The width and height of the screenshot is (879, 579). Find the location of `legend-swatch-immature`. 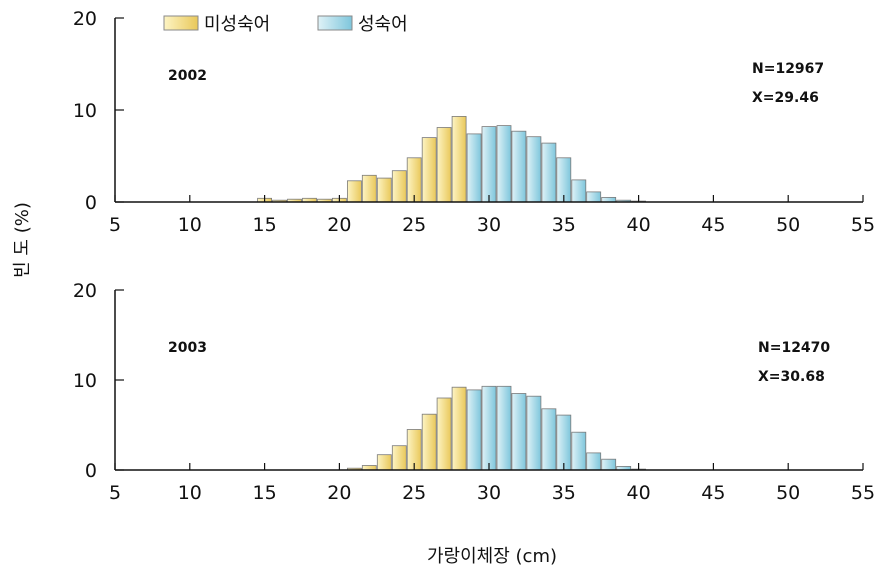

legend-swatch-immature is located at coordinates (181, 23).